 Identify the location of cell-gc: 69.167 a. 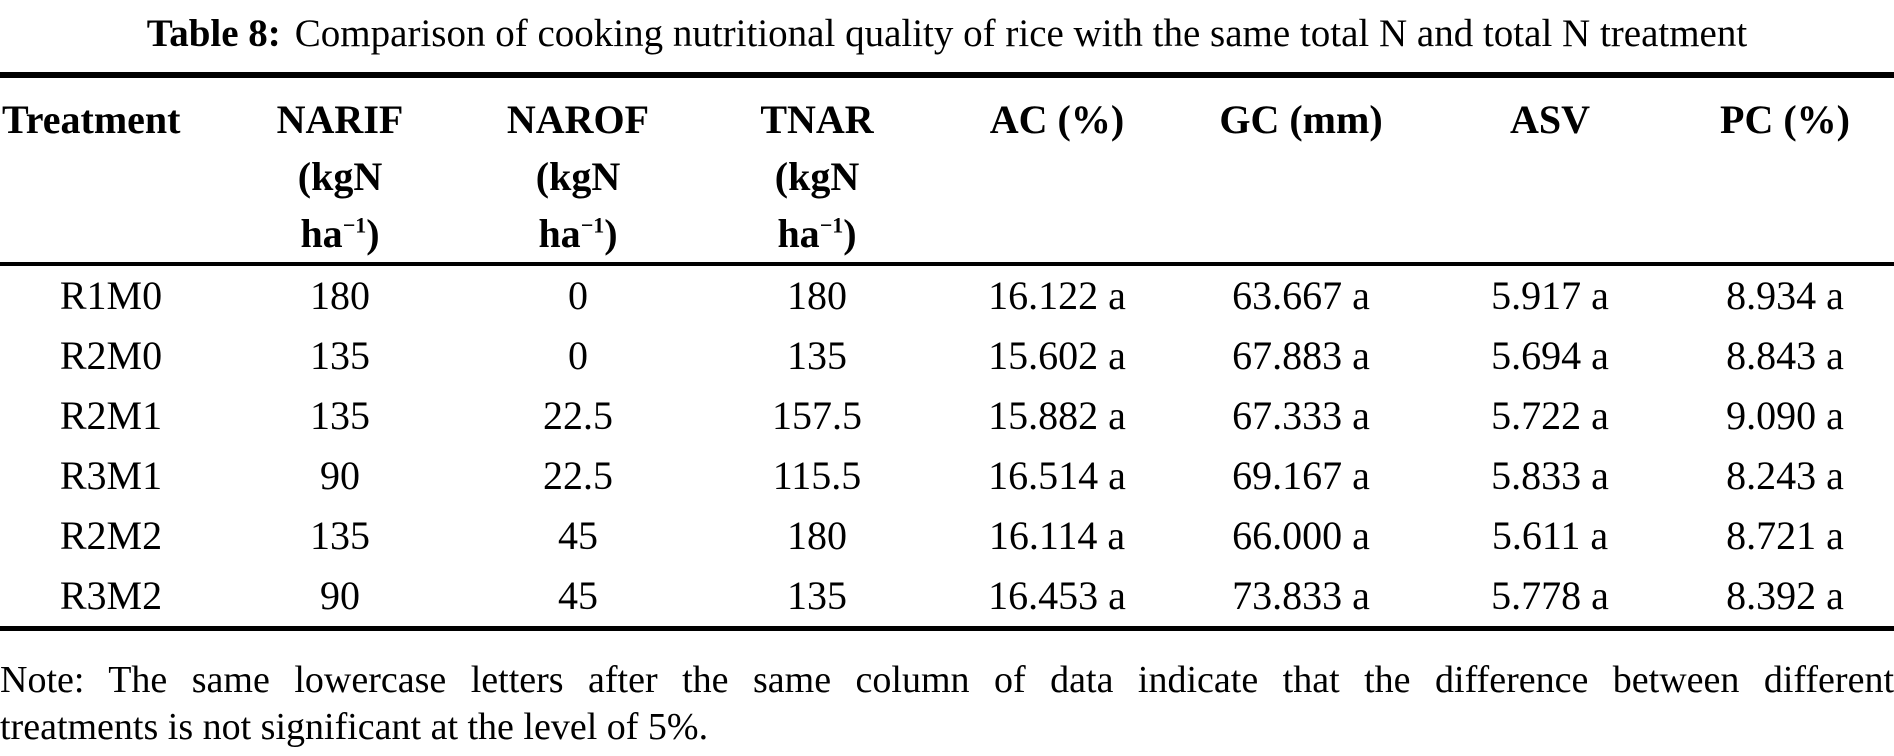
(1301, 475).